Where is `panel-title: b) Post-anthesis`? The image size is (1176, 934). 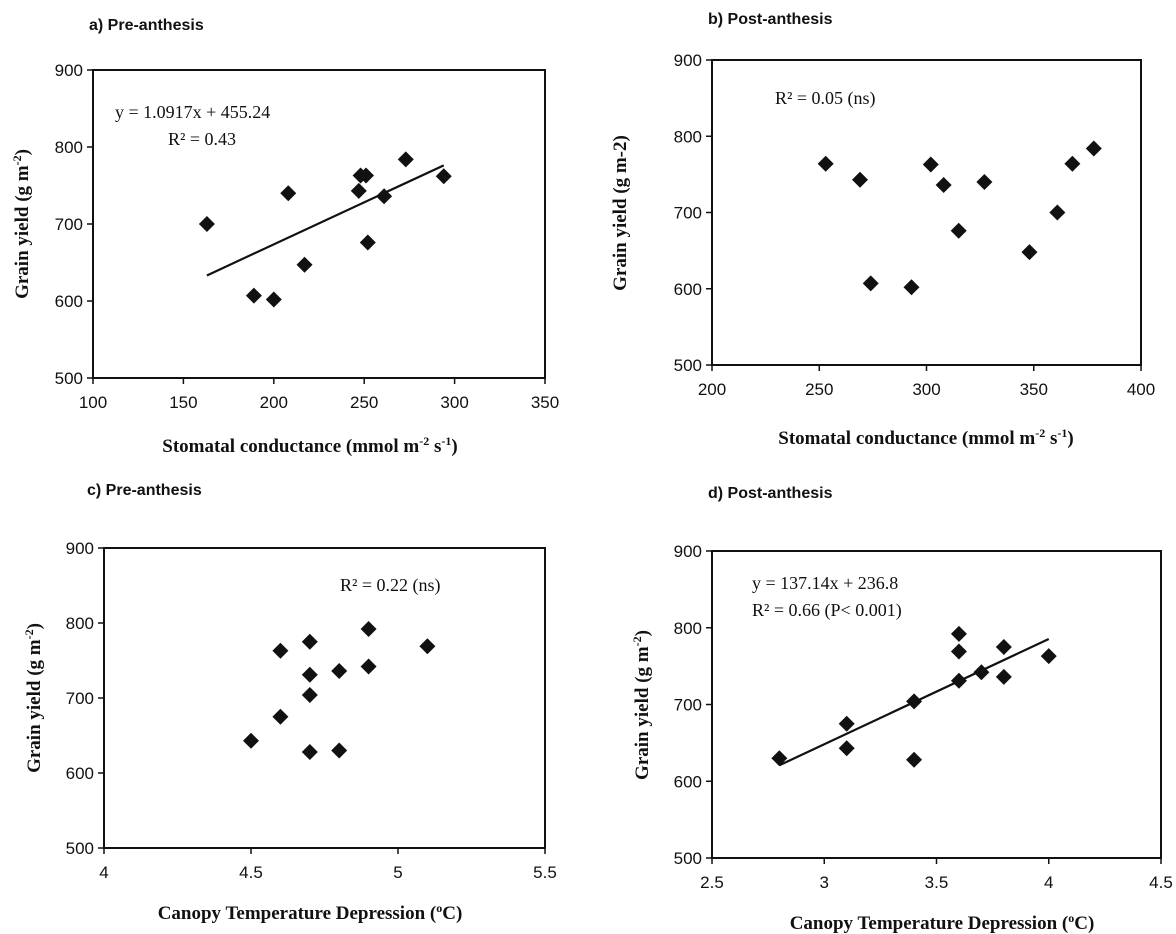
panel-title: b) Post-anthesis is located at coordinates (770, 19).